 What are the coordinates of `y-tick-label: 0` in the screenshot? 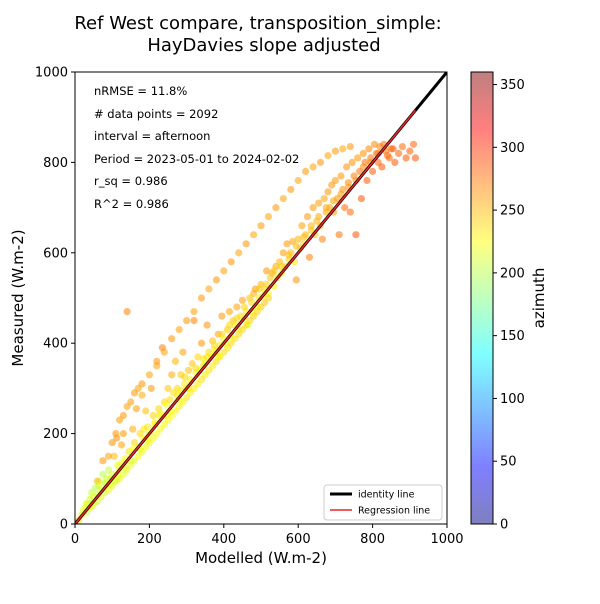 It's located at (64, 525).